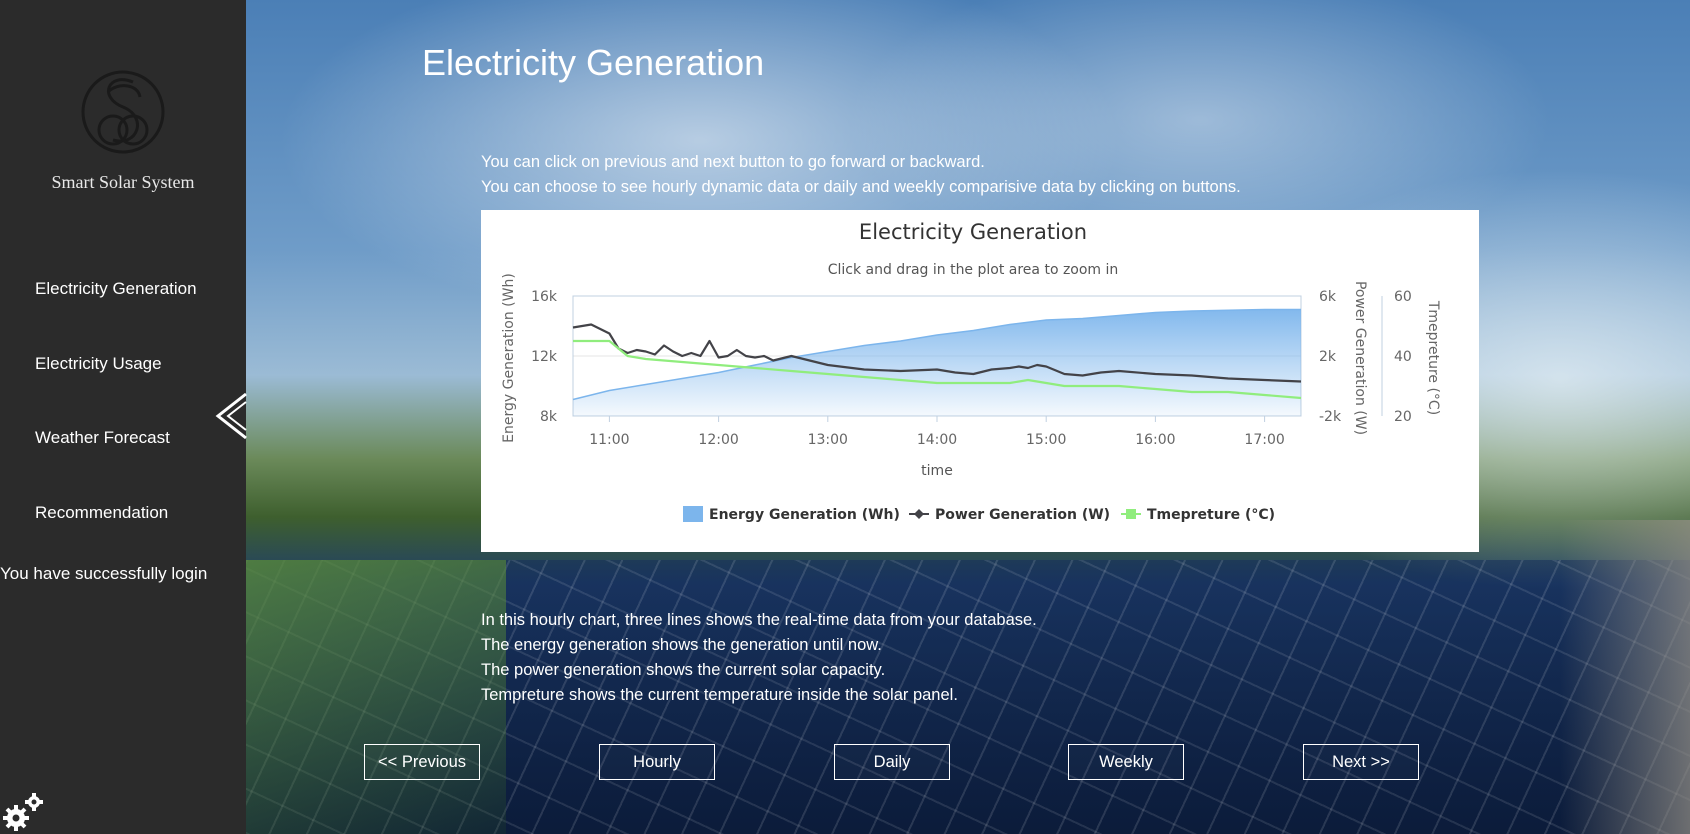  I want to click on power-generation-series, so click(937, 353).